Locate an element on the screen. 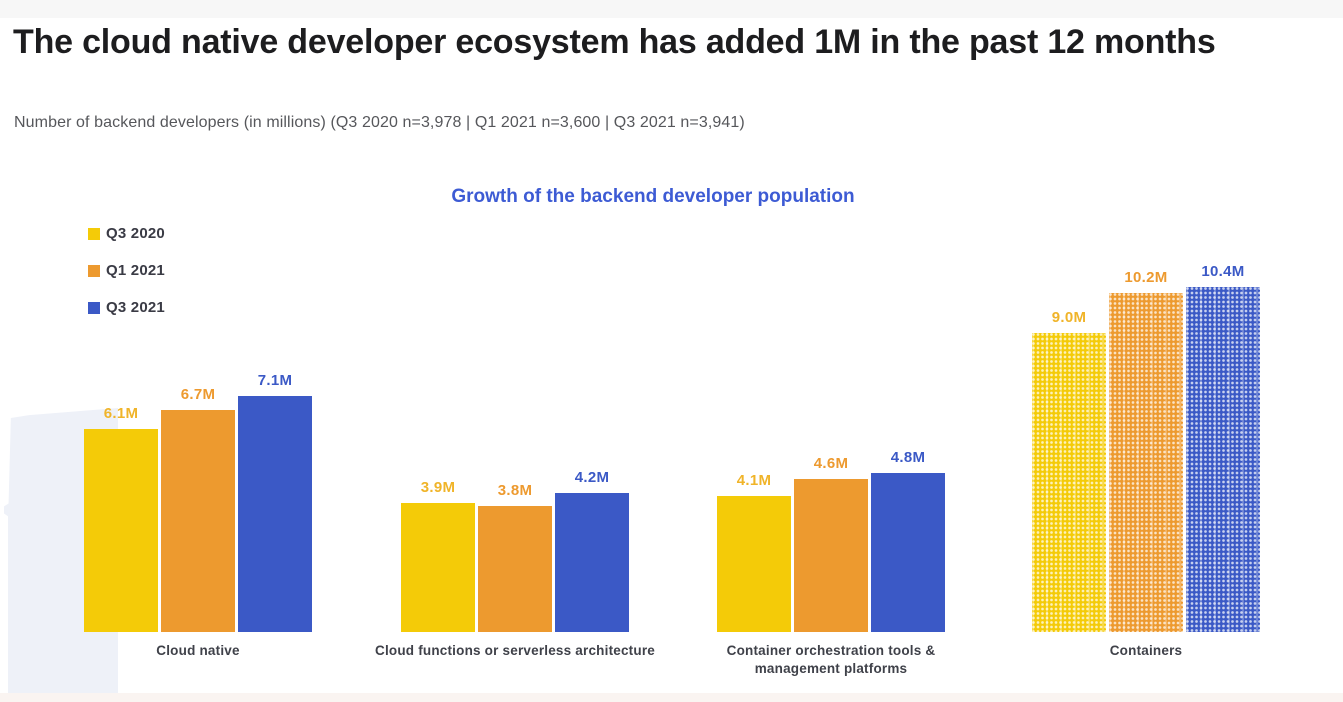 Image resolution: width=1343 pixels, height=702 pixels. legend-item: Q1 2021 is located at coordinates (126, 270).